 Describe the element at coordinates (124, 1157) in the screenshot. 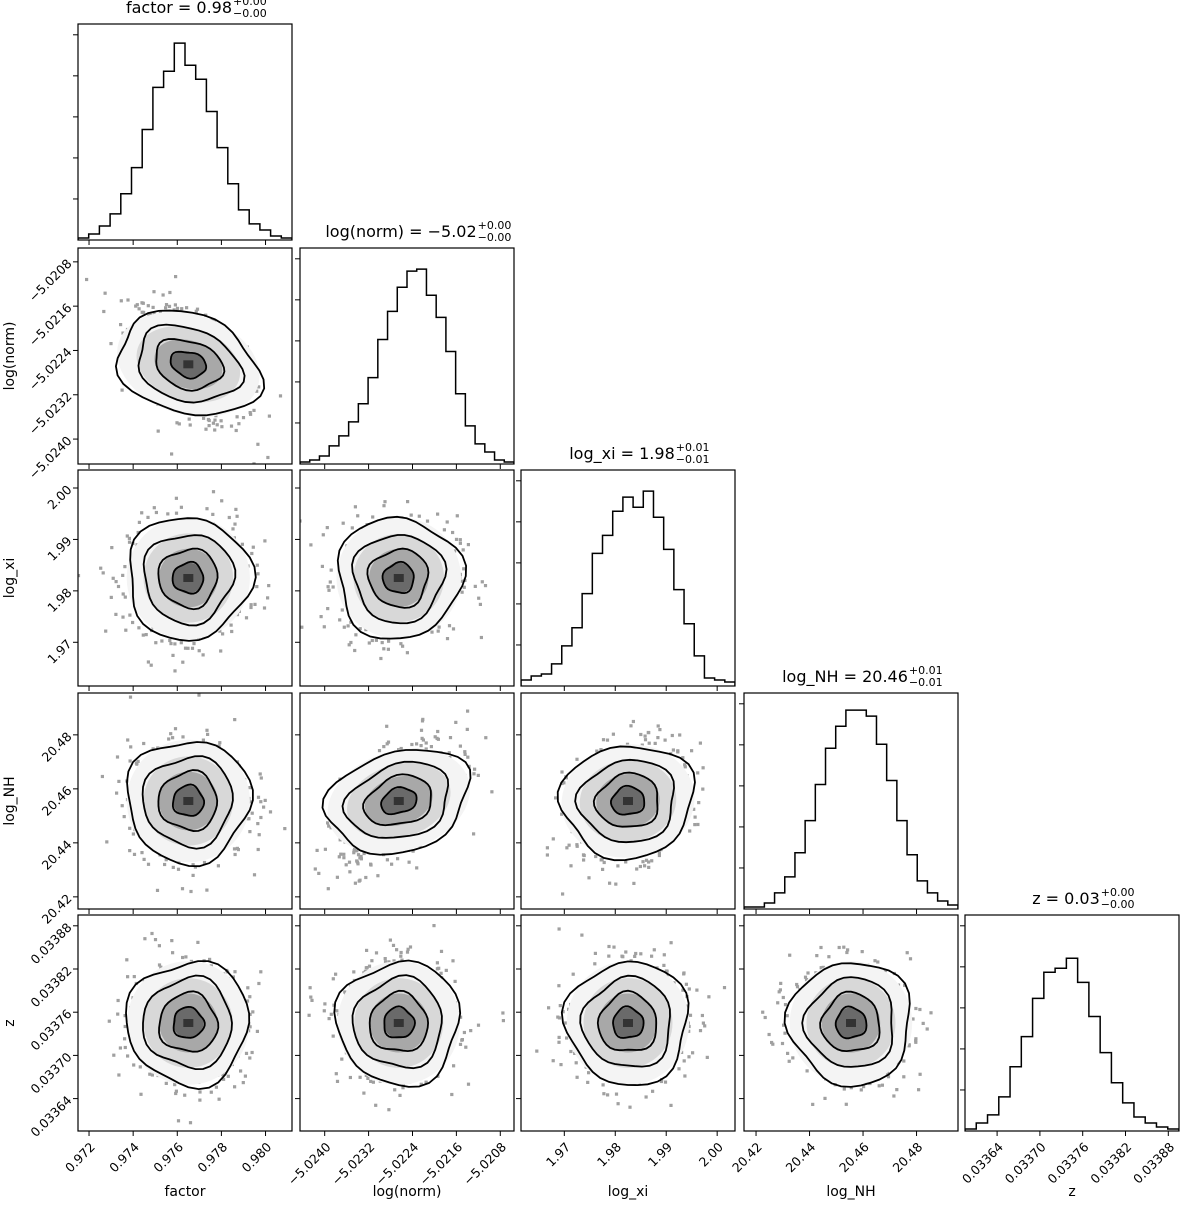

I see `x-tick-label: 0.974` at that location.